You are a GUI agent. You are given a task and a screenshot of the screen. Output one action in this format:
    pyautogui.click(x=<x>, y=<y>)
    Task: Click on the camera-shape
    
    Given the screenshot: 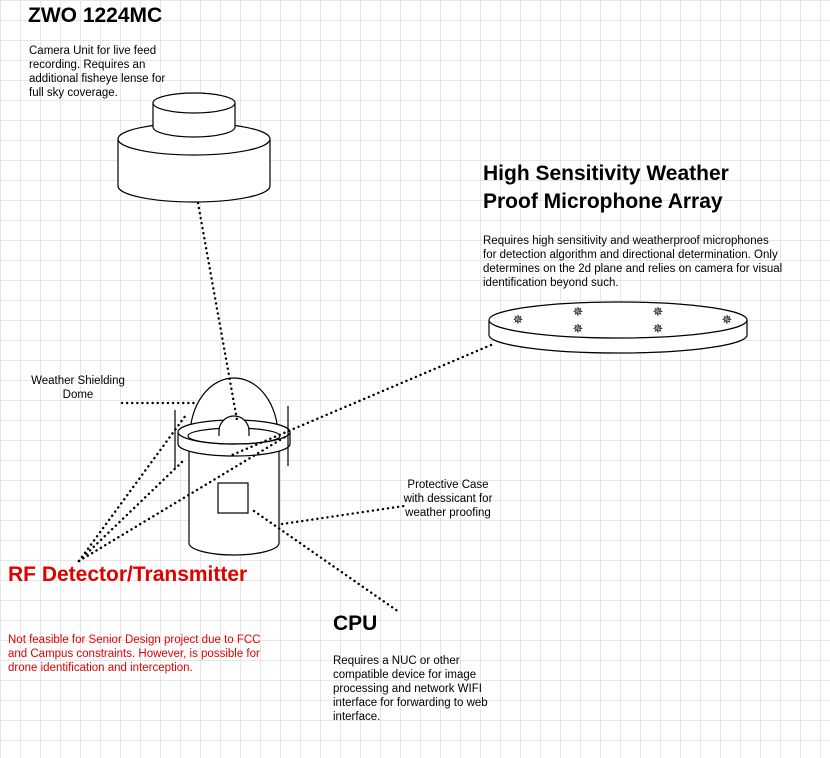 What is the action you would take?
    pyautogui.click(x=194, y=147)
    